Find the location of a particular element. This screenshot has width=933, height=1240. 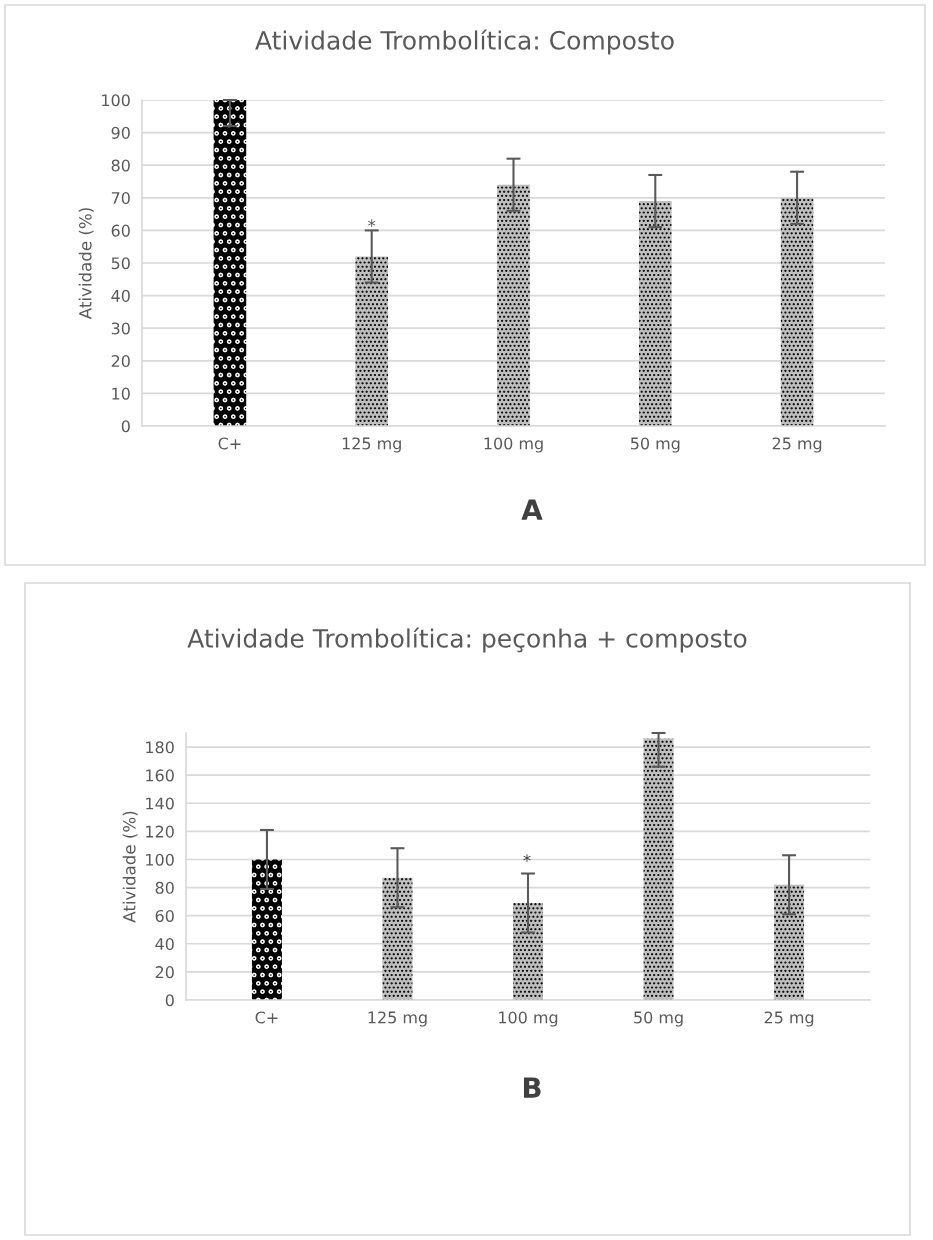

text: A is located at coordinates (532, 509).